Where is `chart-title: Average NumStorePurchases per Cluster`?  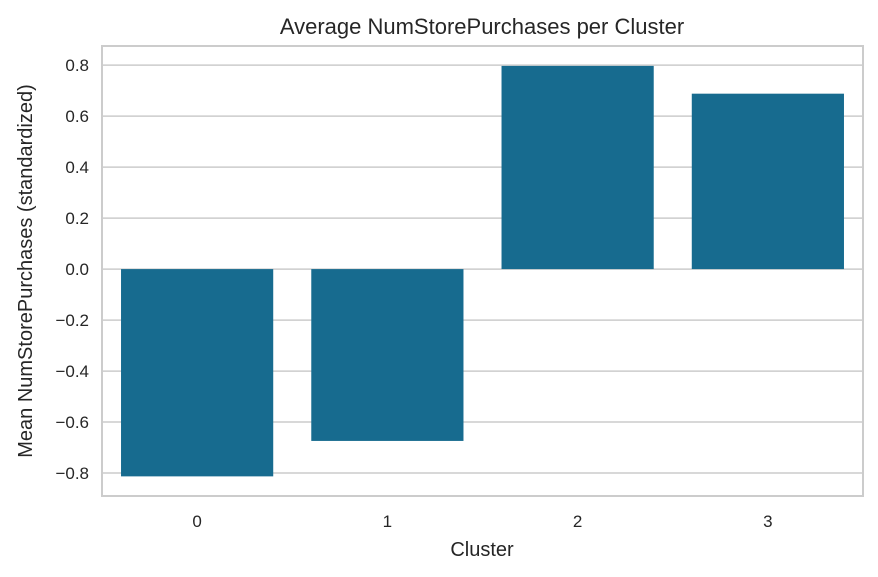
chart-title: Average NumStorePurchases per Cluster is located at coordinates (482, 26).